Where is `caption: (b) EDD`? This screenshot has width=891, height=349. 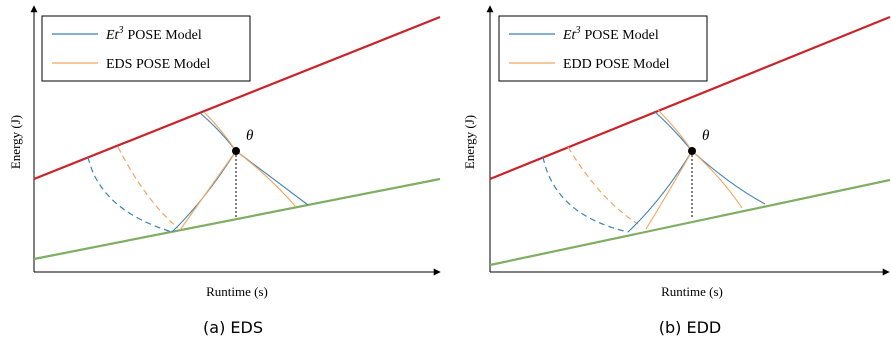
caption: (b) EDD is located at coordinates (690, 327).